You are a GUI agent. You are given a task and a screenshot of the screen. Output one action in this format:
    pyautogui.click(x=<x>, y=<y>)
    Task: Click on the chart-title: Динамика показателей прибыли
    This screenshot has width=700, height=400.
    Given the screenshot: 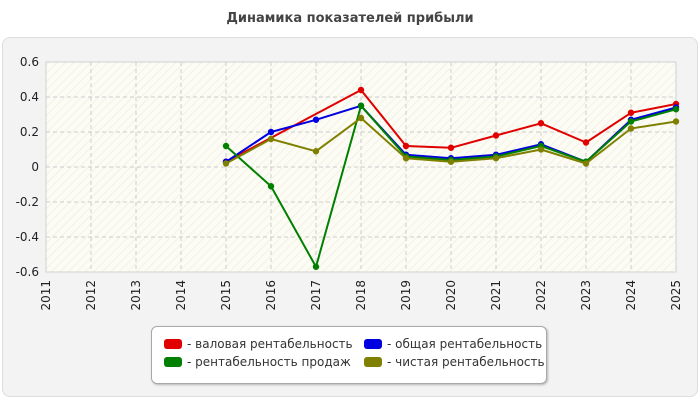 What is the action you would take?
    pyautogui.click(x=350, y=18)
    